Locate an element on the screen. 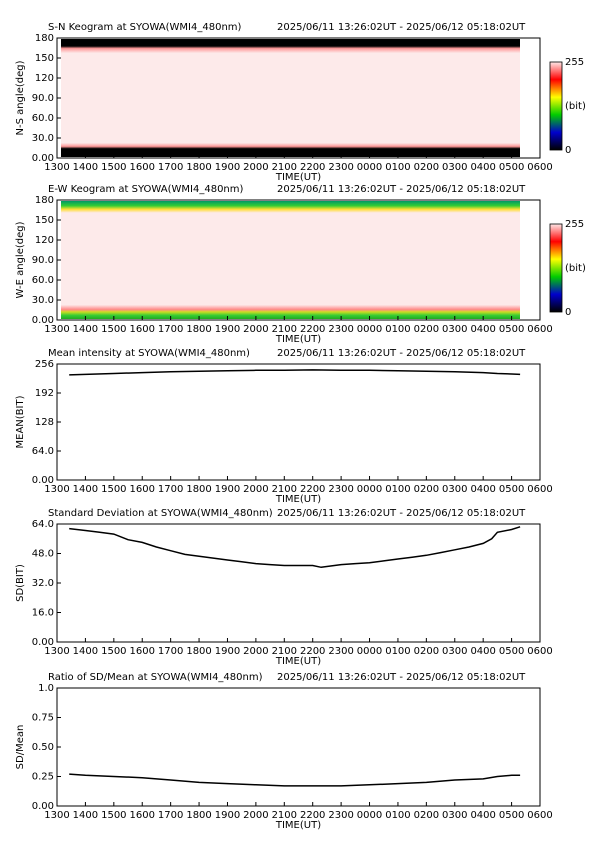 The width and height of the screenshot is (595, 842). keogram-image is located at coordinates (290, 260).